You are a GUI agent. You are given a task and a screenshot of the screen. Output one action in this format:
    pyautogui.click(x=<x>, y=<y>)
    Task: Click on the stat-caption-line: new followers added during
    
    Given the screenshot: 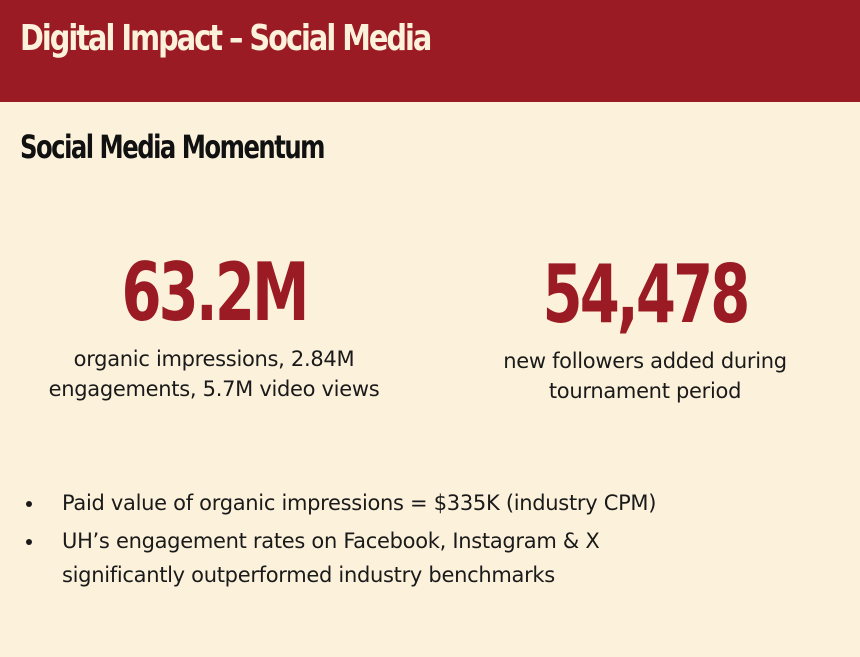 What is the action you would take?
    pyautogui.click(x=645, y=361)
    